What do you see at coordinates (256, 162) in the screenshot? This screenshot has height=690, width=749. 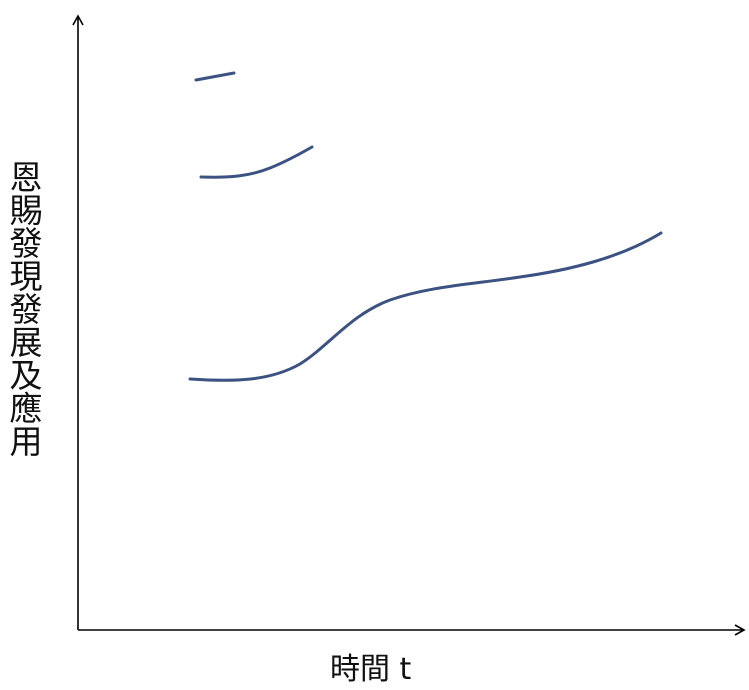 I see `curve-middle` at bounding box center [256, 162].